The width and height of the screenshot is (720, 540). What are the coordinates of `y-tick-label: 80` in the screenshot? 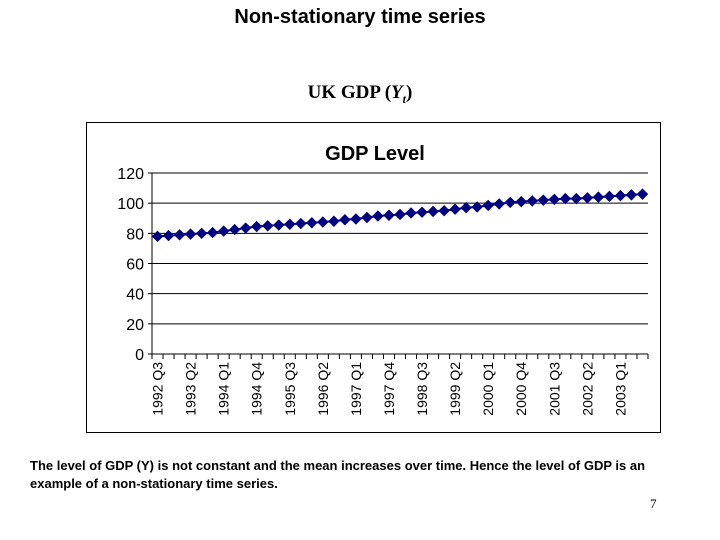 It's located at (135, 234).